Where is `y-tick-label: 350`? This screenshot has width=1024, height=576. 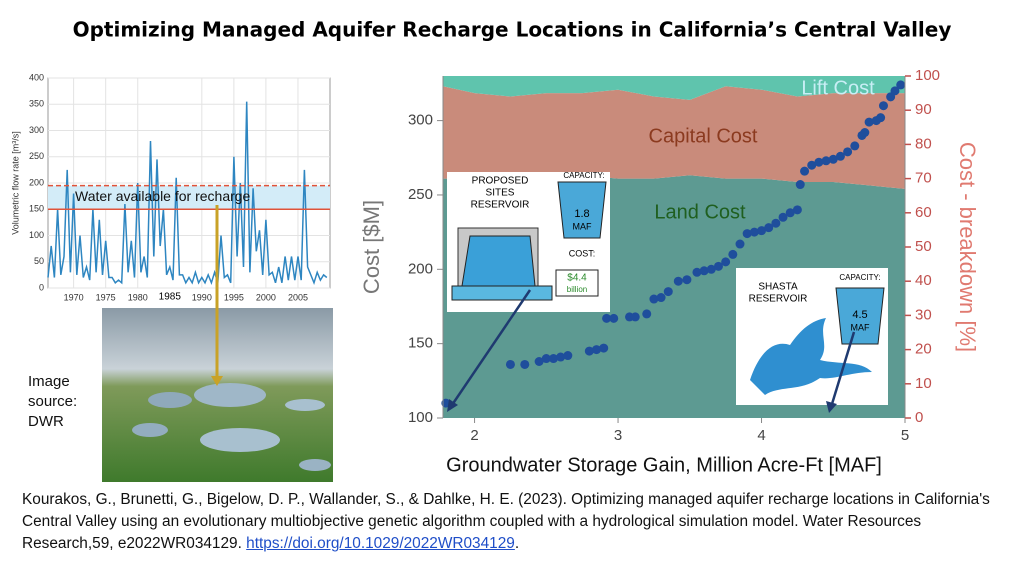 y-tick-label: 350 is located at coordinates (36, 104).